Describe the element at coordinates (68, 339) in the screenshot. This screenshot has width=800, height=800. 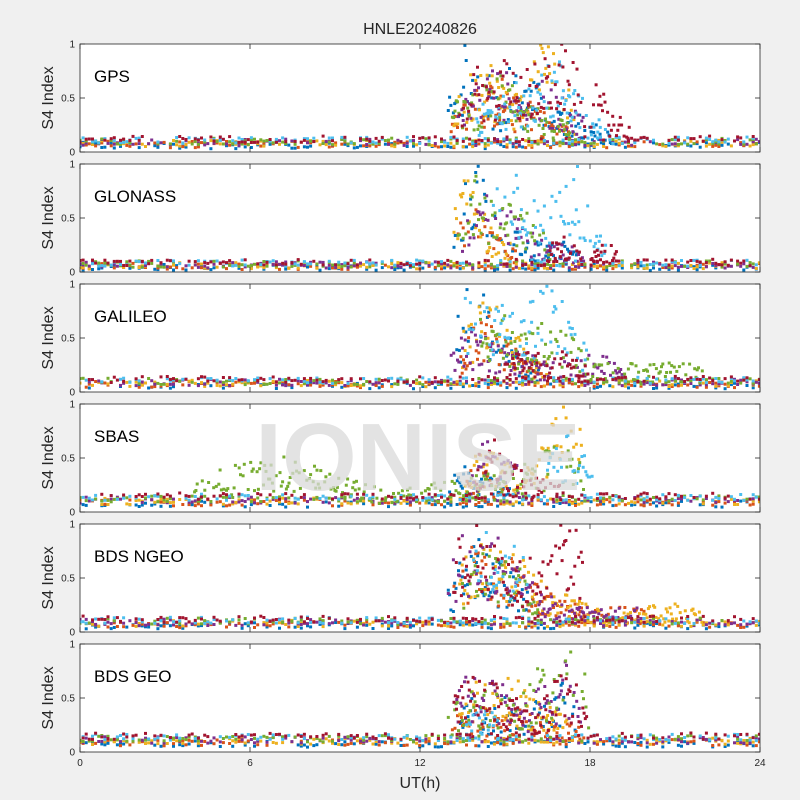
I see `y-tick-label: 0.5` at that location.